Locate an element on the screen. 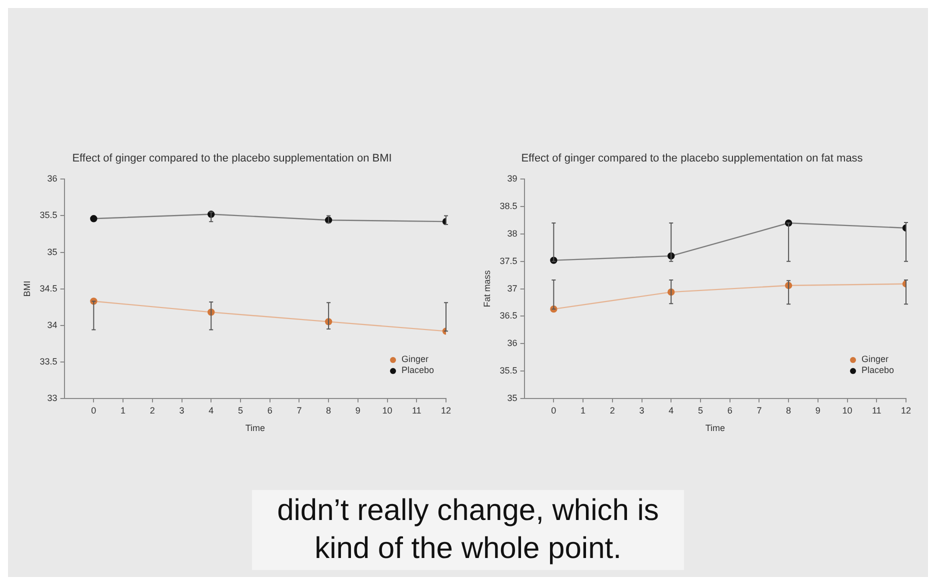  y-tick-label: 34 is located at coordinates (52, 325).